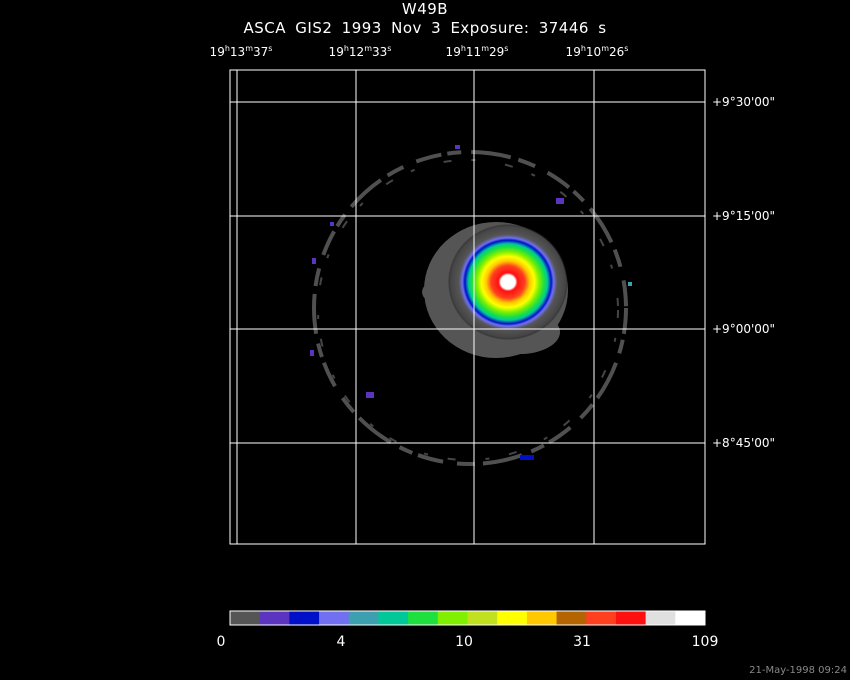  Describe the element at coordinates (464, 642) in the screenshot. I see `colorbar-tick-label: 10` at that location.